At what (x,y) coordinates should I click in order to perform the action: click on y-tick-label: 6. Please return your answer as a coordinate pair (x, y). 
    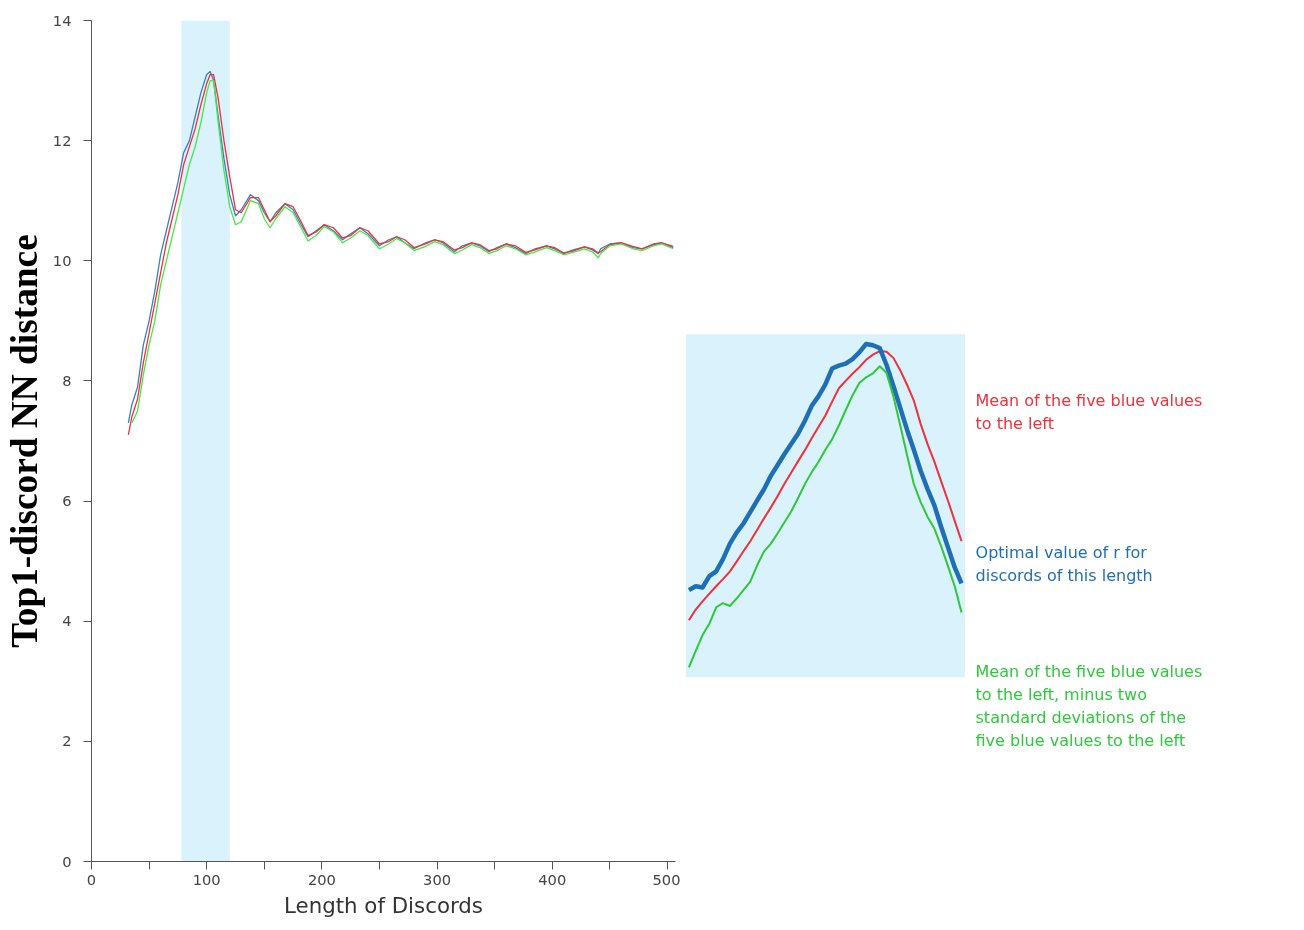
    Looking at the image, I should click on (67, 501).